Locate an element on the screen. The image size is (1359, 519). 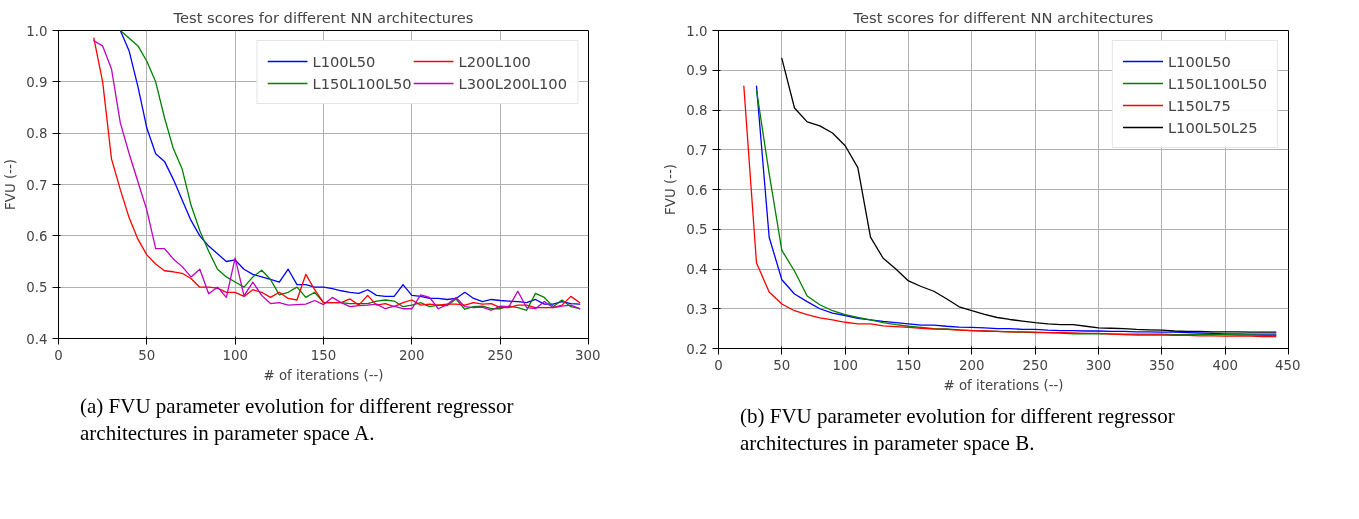
text: (a) FVU parameter evolution for different regressor architectures in parameter space A. is located at coordinates (297, 420).